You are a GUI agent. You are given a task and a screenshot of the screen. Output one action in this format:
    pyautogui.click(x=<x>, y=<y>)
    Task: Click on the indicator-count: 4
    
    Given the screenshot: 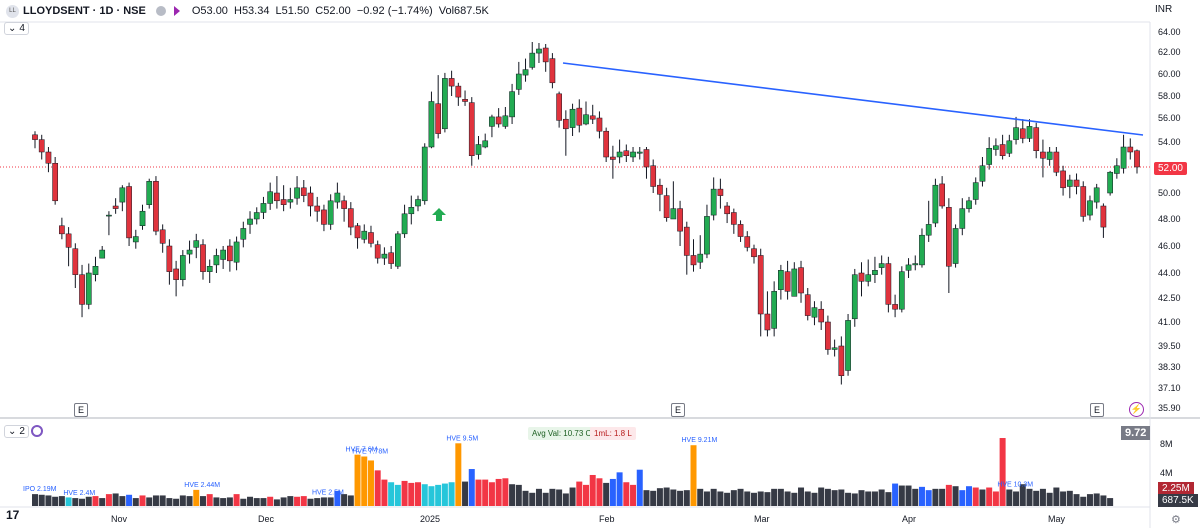 What is the action you would take?
    pyautogui.click(x=22, y=28)
    